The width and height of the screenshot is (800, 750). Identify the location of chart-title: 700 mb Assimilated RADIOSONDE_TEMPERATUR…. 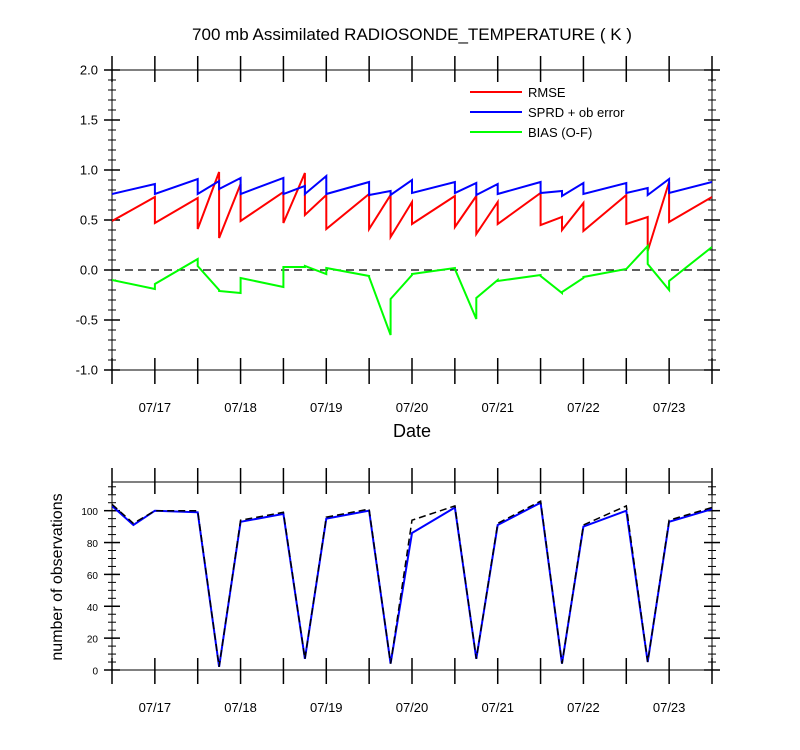
(412, 34).